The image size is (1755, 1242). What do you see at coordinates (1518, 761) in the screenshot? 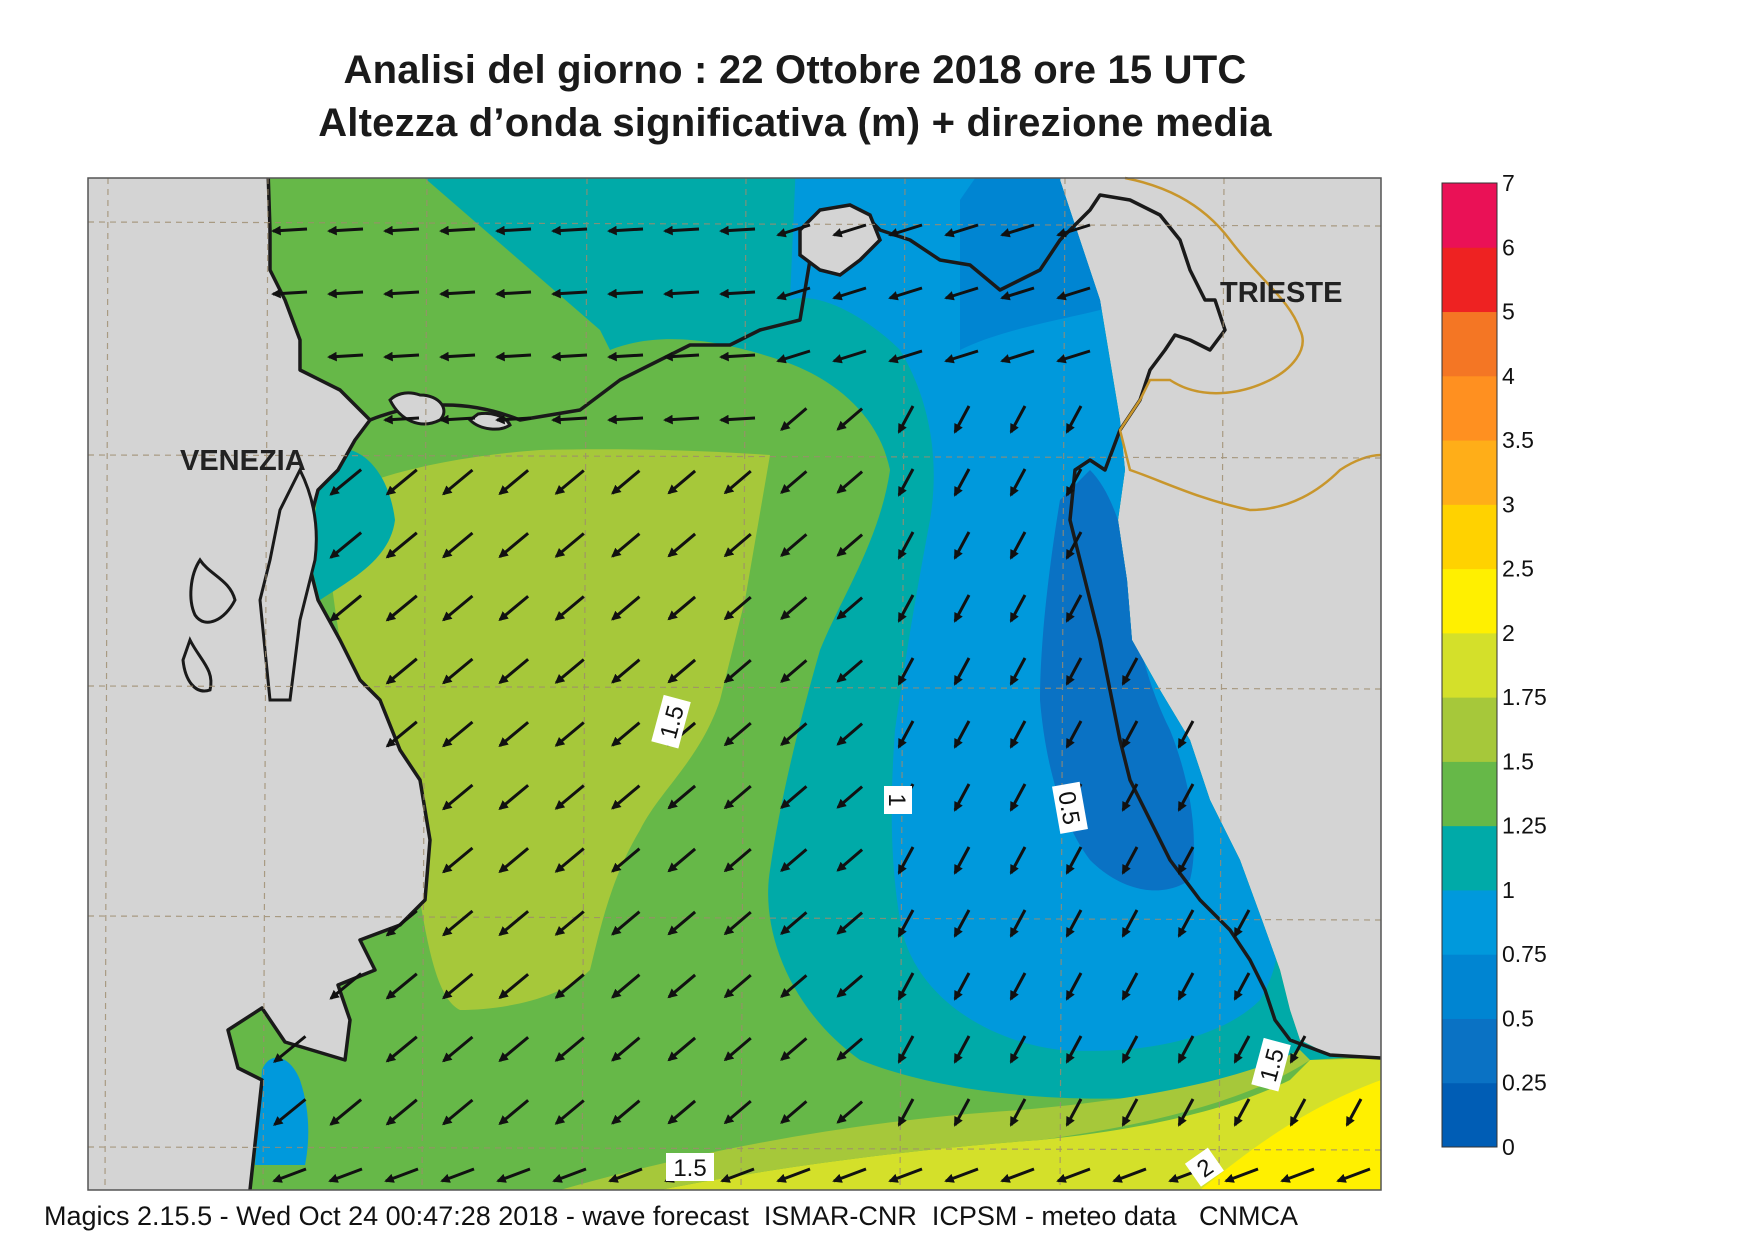
I see `colorbar-tick-label: 1.5` at bounding box center [1518, 761].